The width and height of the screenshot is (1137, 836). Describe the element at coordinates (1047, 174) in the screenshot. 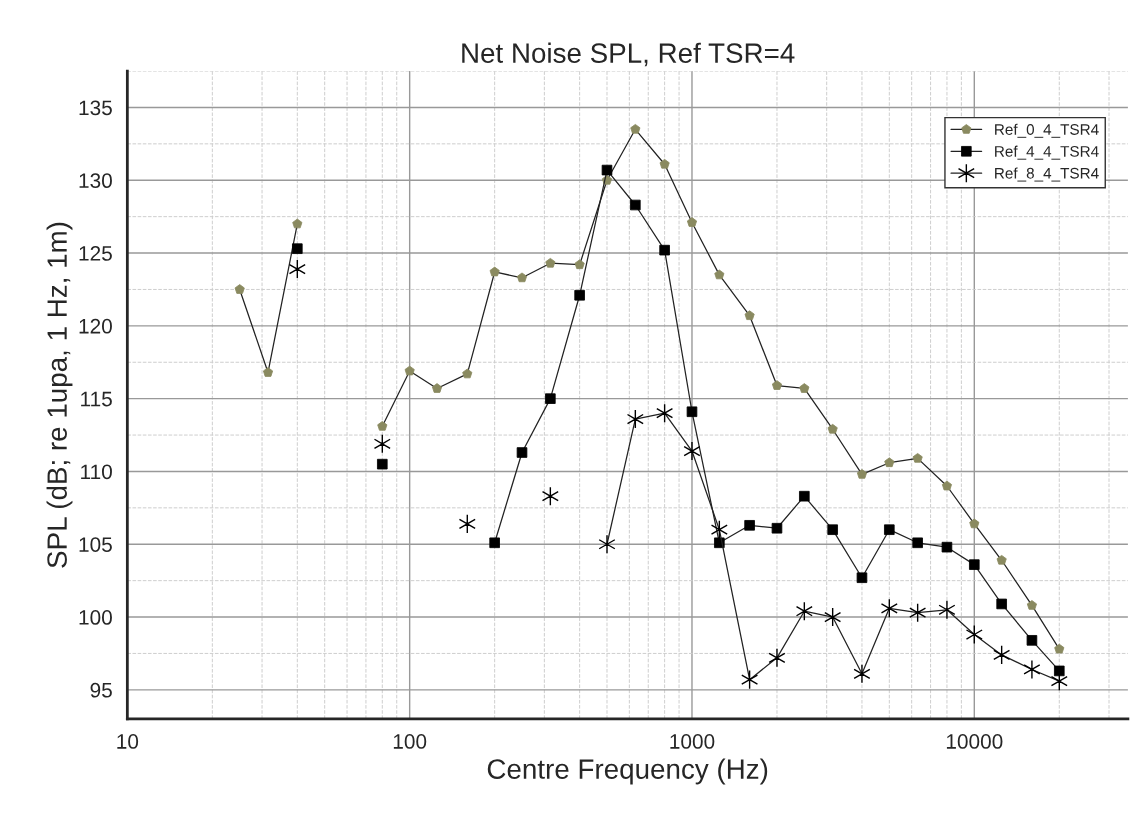

I see `legend-label: Ref_8_4_TSR4` at that location.